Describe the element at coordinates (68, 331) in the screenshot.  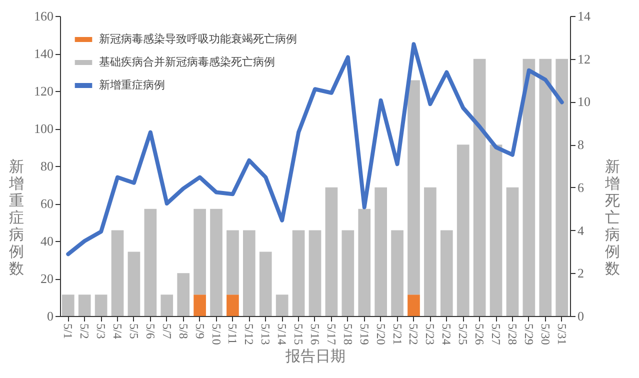
I see `x-tick-label: 5/1` at that location.